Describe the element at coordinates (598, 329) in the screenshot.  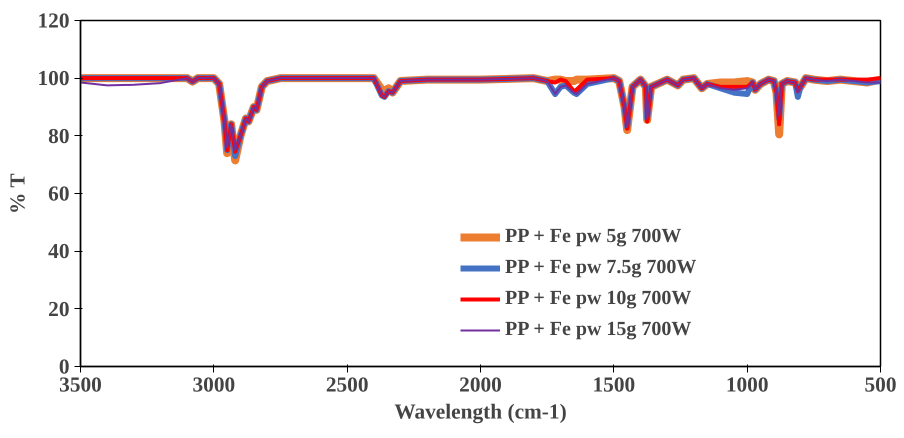
I see `legend-label: PP + Fe pw 15g 700W` at that location.